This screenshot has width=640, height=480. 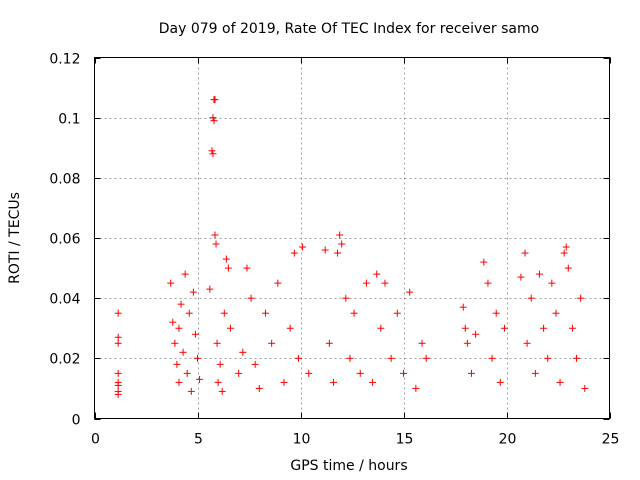 What do you see at coordinates (198, 440) in the screenshot?
I see `x-tick-label: 5` at bounding box center [198, 440].